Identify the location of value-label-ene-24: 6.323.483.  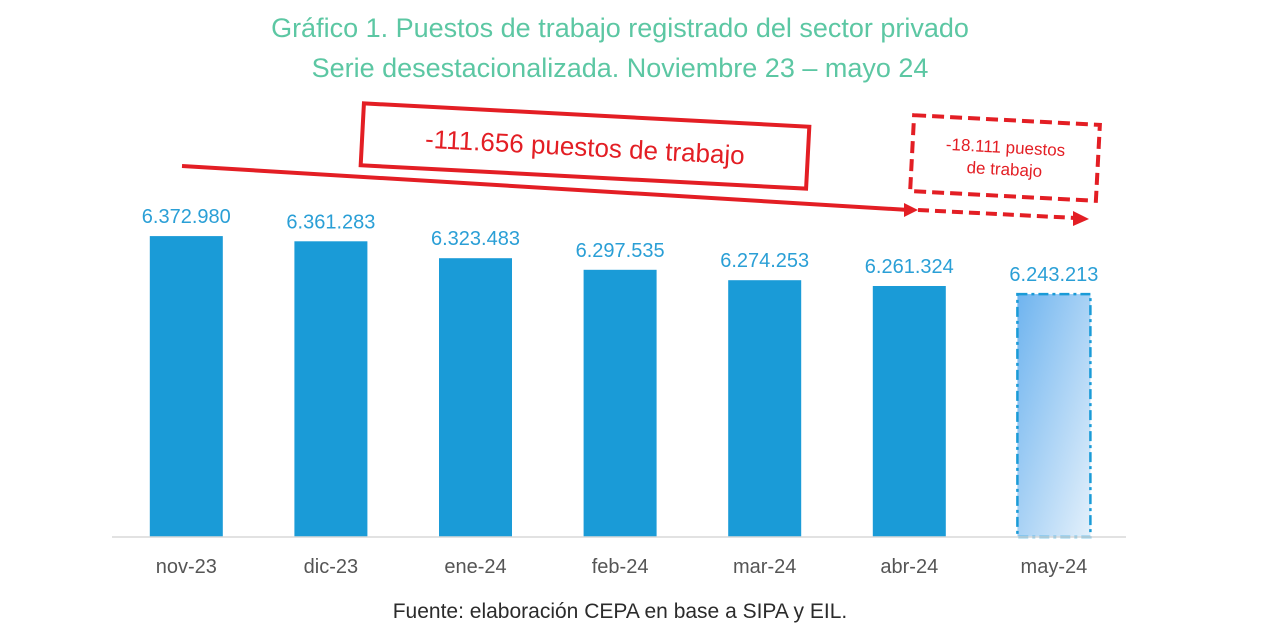
(475, 239).